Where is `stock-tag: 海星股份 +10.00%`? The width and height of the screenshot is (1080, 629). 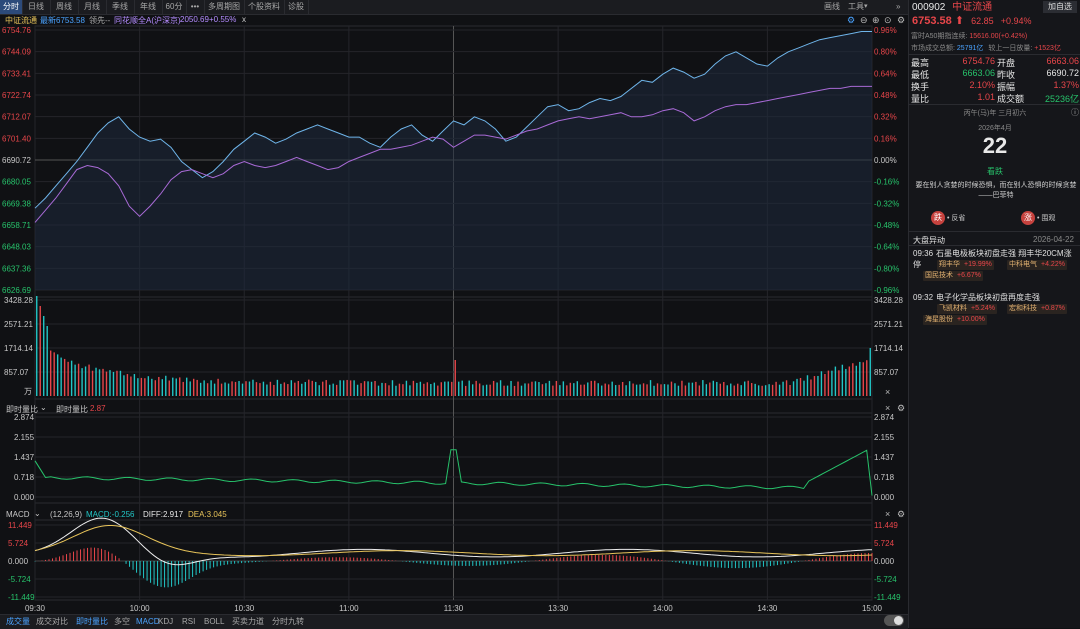 stock-tag: 海星股份 +10.00% is located at coordinates (955, 320).